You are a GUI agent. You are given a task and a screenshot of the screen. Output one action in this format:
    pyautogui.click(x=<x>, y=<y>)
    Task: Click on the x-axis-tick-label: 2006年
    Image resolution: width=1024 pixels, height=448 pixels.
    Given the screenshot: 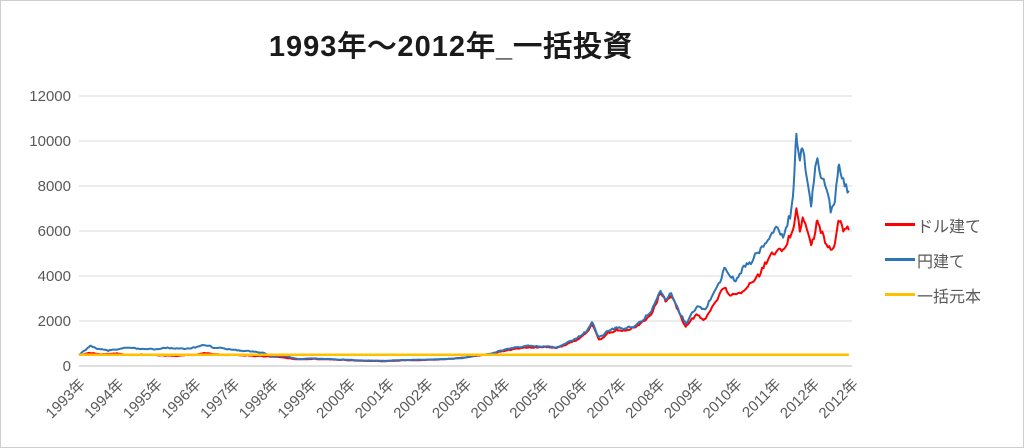 What is the action you would take?
    pyautogui.click(x=568, y=399)
    